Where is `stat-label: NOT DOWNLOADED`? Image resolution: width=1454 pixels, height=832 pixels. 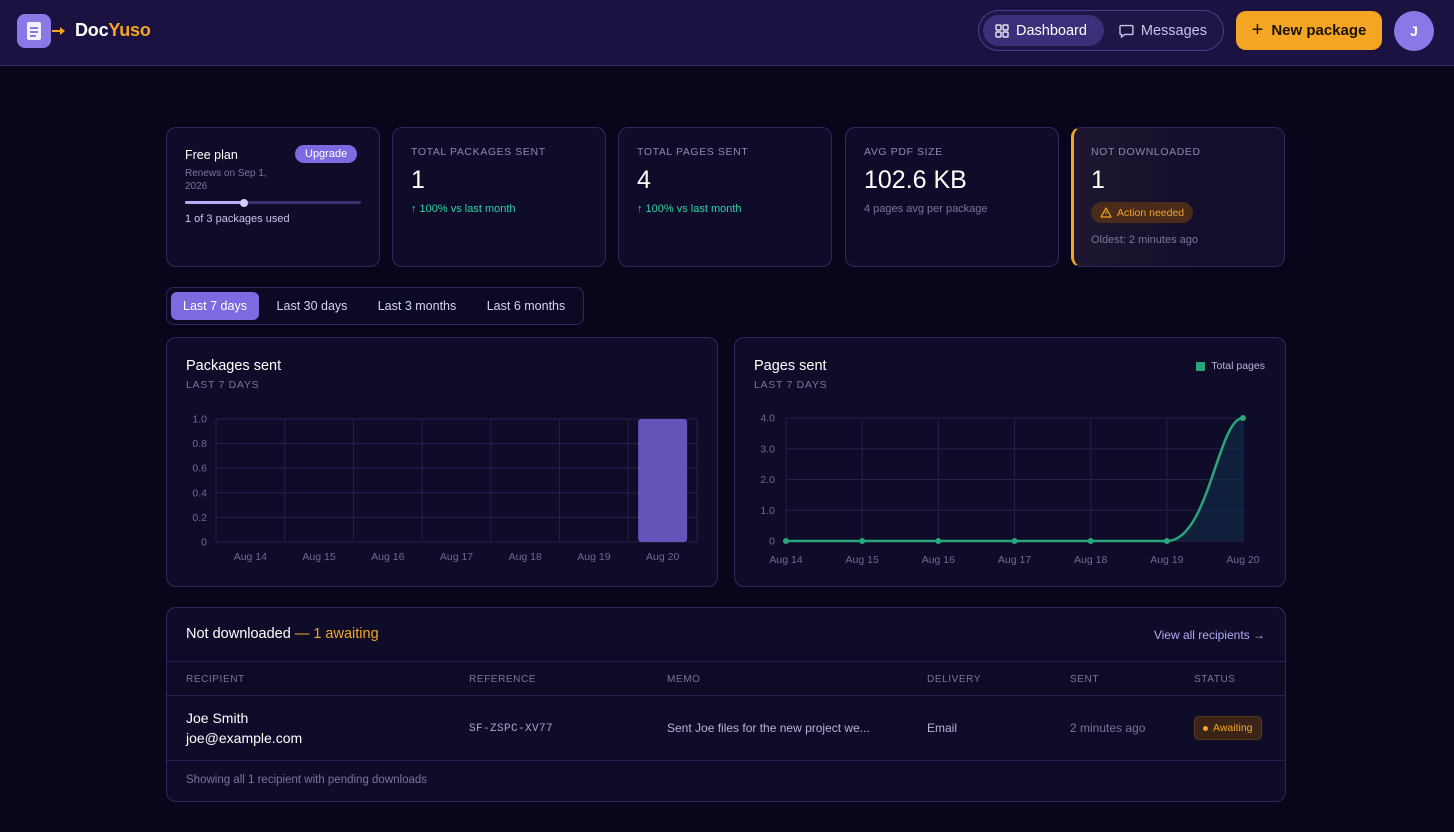 stat-label: NOT DOWNLOADED is located at coordinates (1146, 152).